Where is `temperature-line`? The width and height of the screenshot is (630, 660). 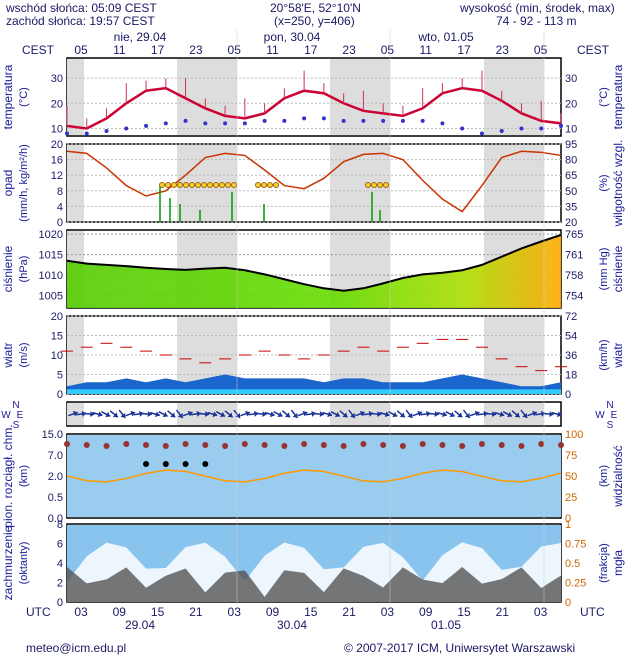
temperature-line is located at coordinates (314, 108).